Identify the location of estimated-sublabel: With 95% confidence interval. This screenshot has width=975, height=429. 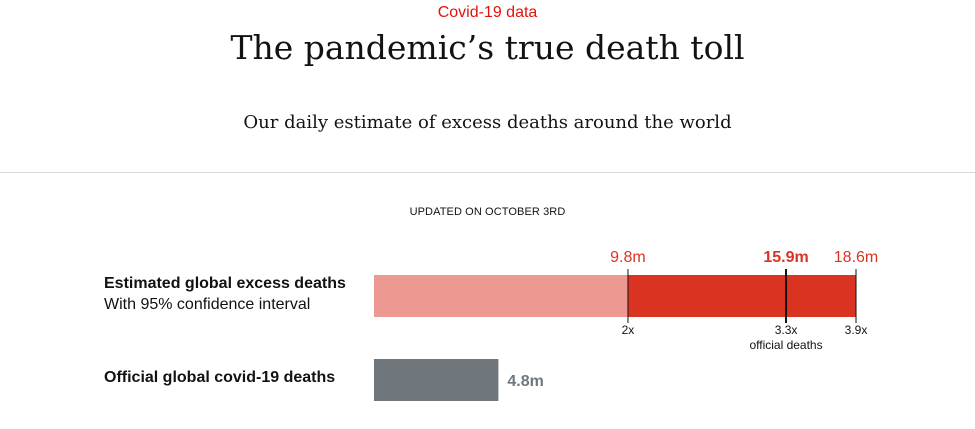
(207, 304).